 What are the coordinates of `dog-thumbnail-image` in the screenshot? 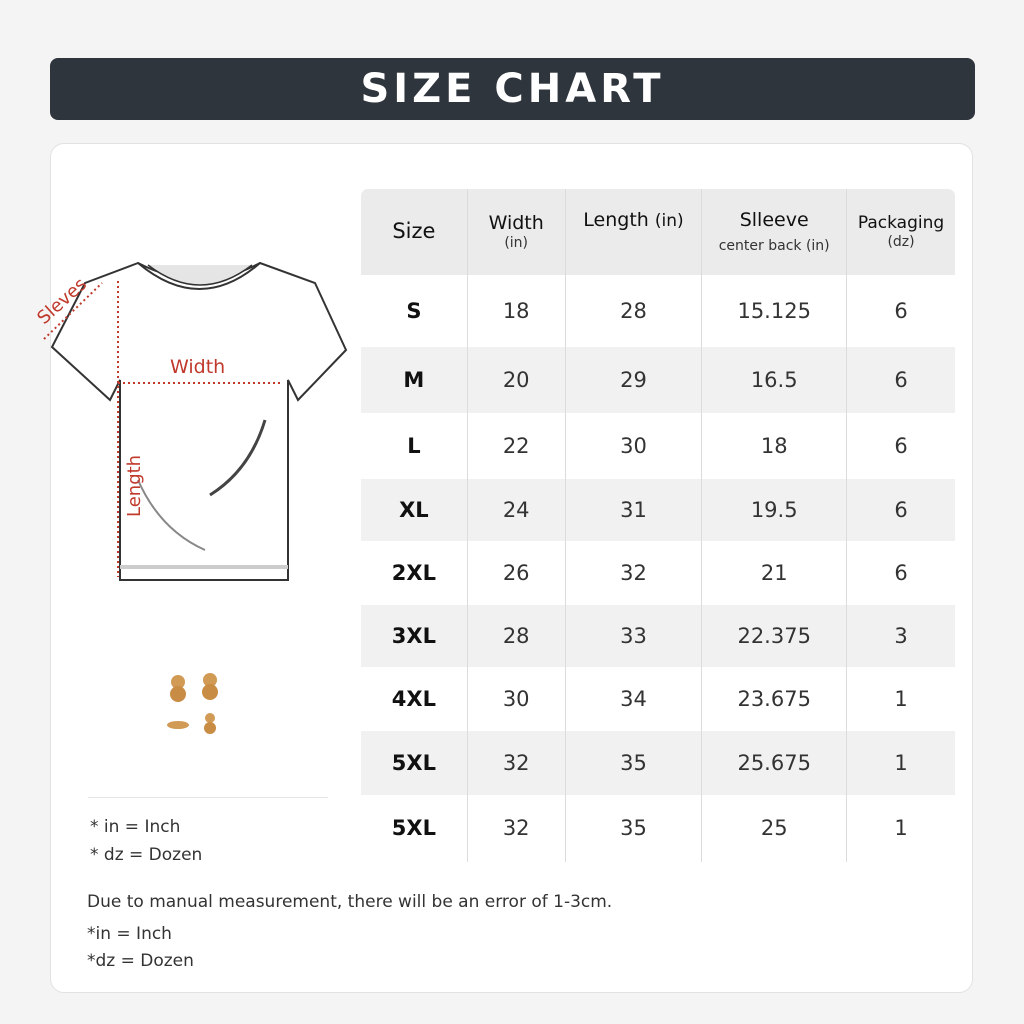 It's located at (192, 703).